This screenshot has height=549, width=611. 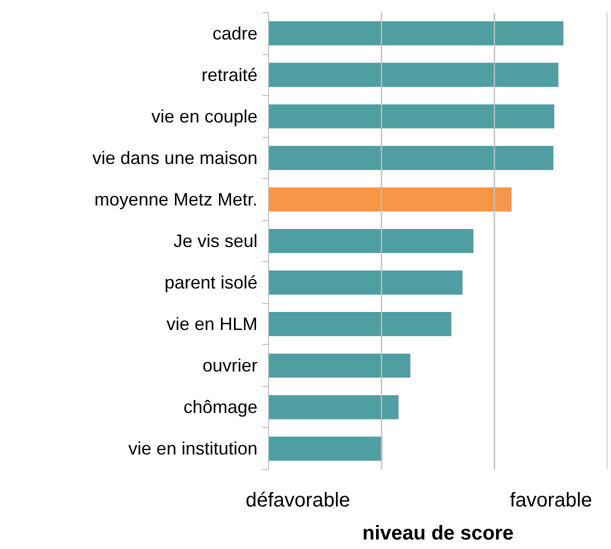 What do you see at coordinates (235, 33) in the screenshot?
I see `y-tick-label: cadre` at bounding box center [235, 33].